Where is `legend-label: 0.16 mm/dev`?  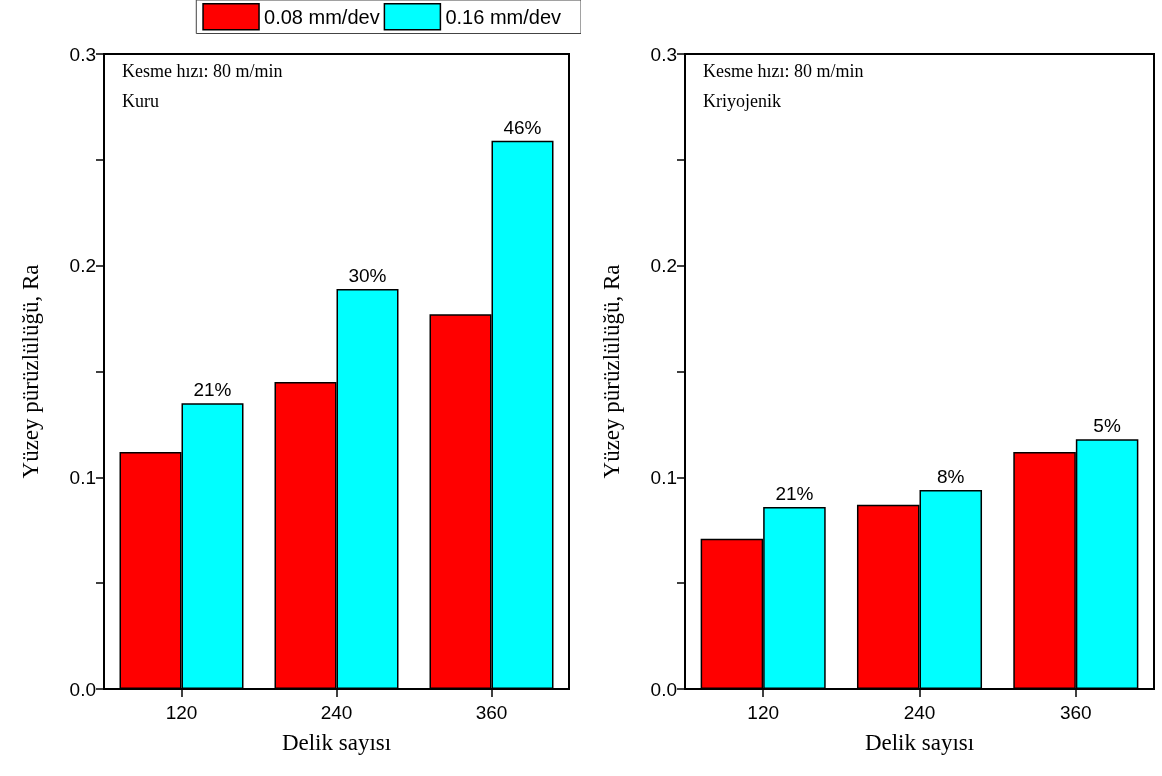 legend-label: 0.16 mm/dev is located at coordinates (503, 16).